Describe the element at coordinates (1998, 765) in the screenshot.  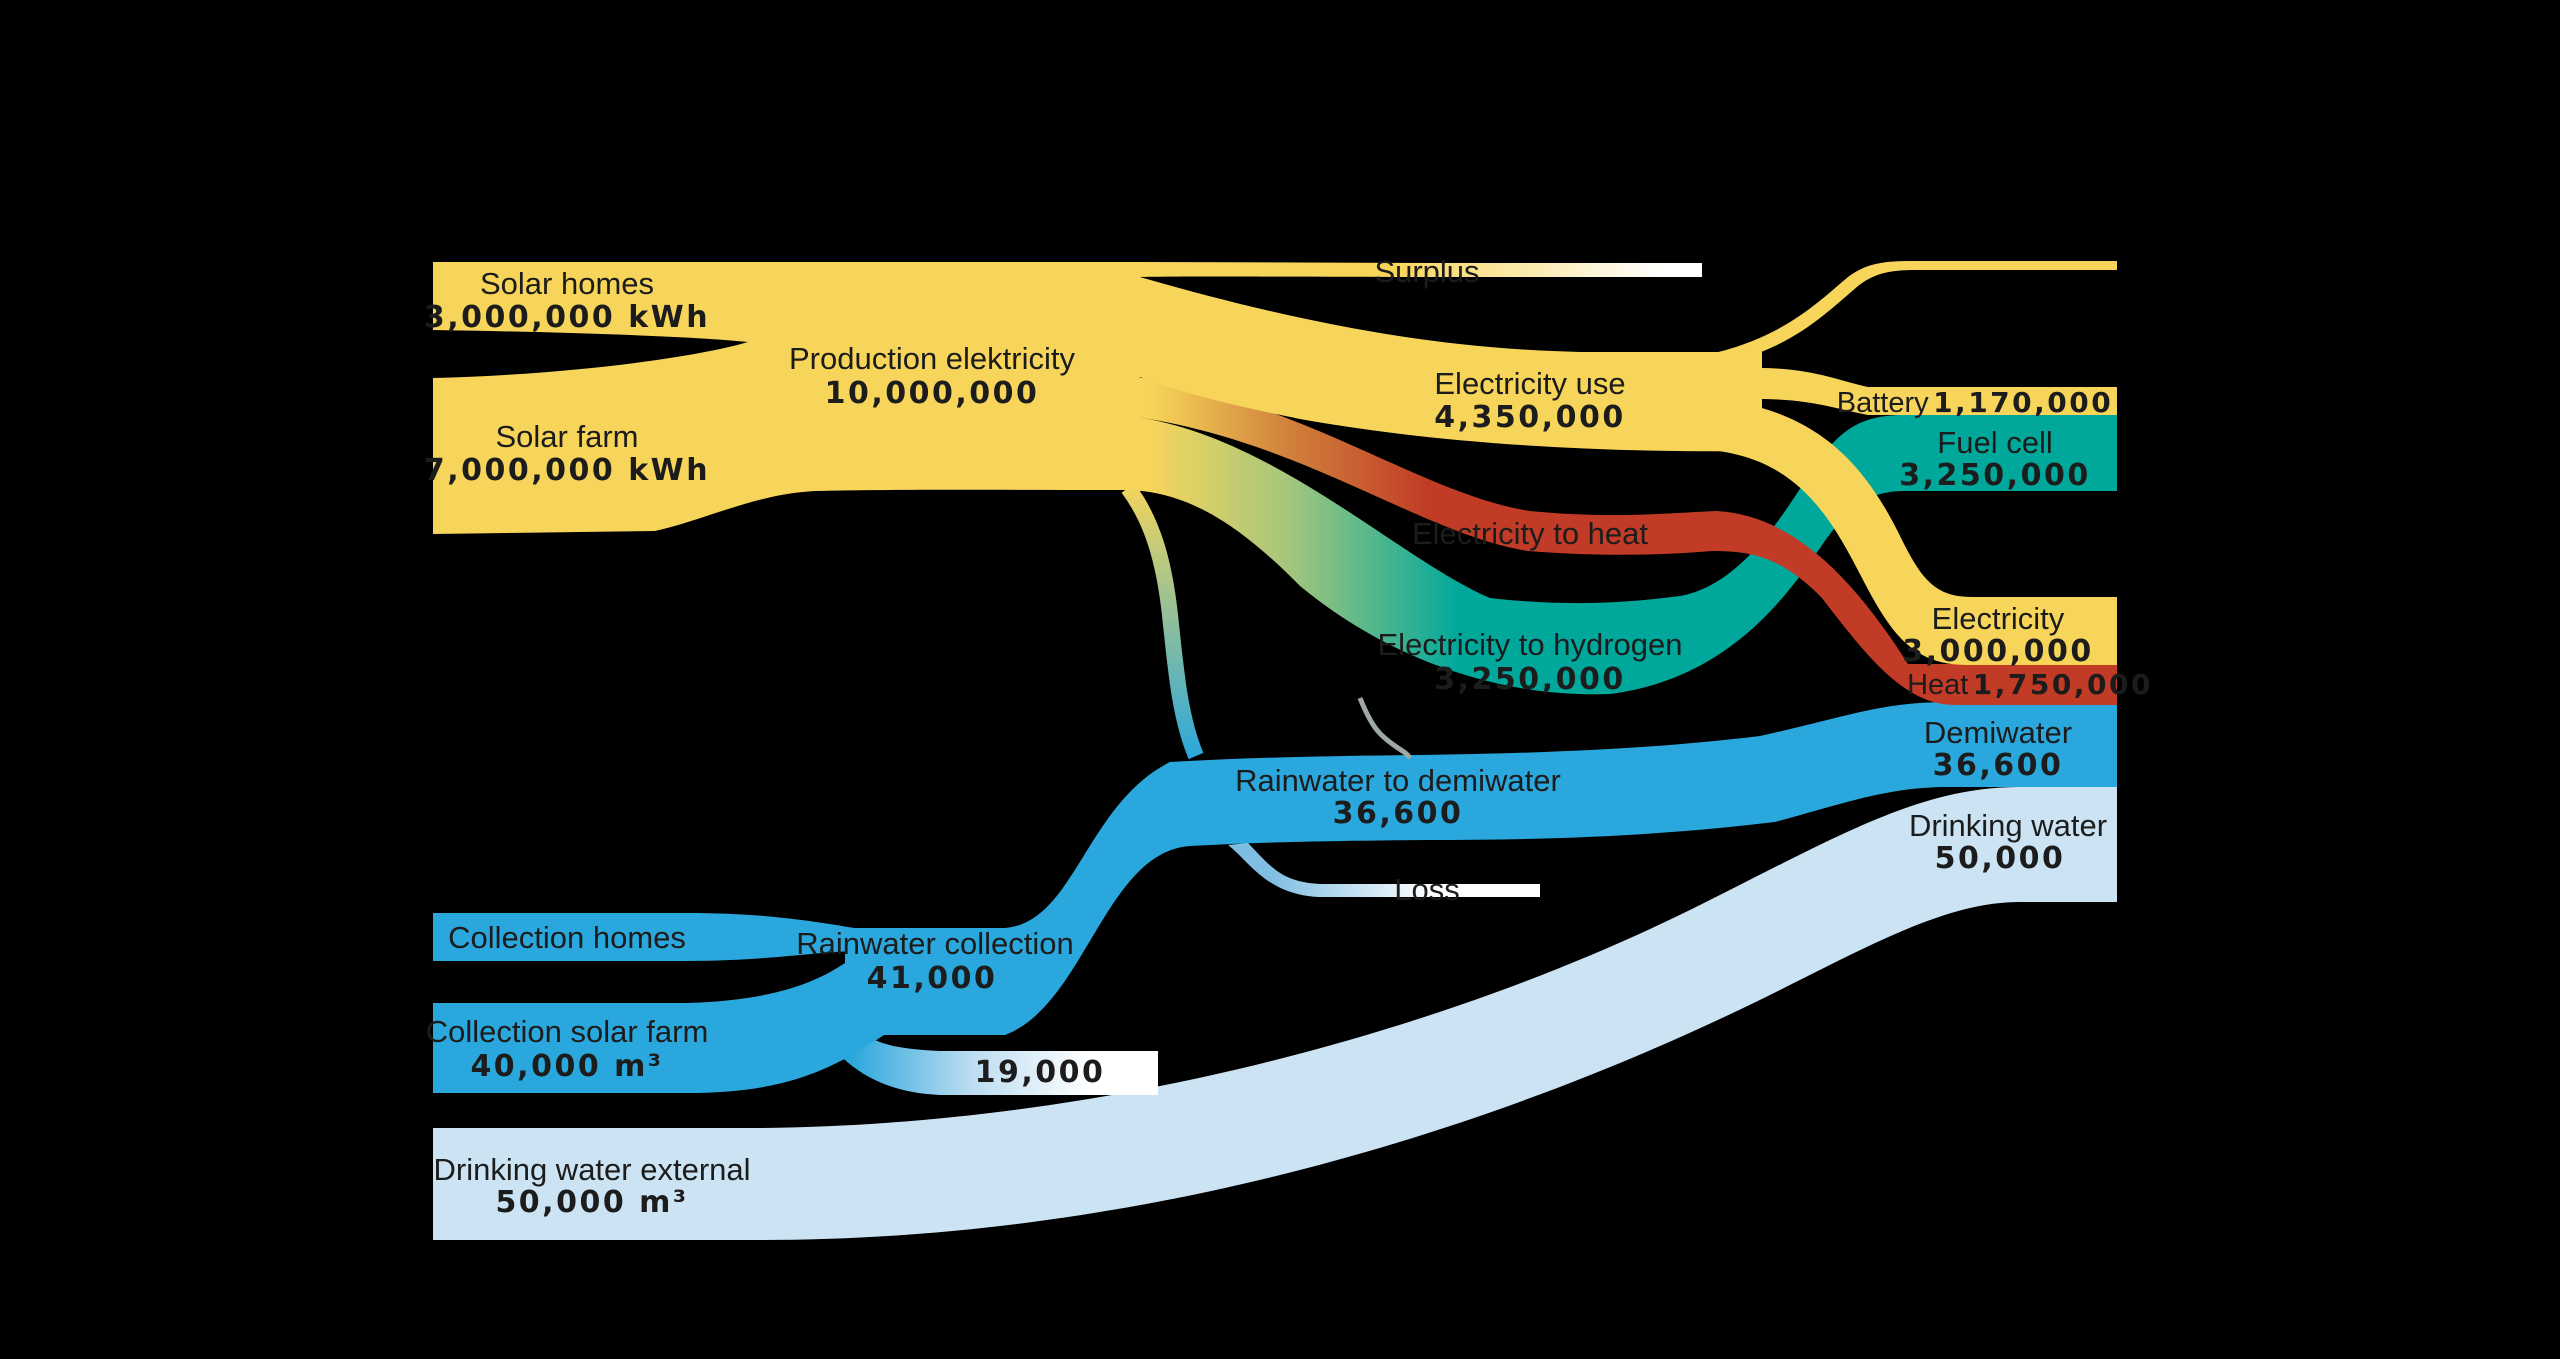
I see `value-demiwater: 36,600` at that location.